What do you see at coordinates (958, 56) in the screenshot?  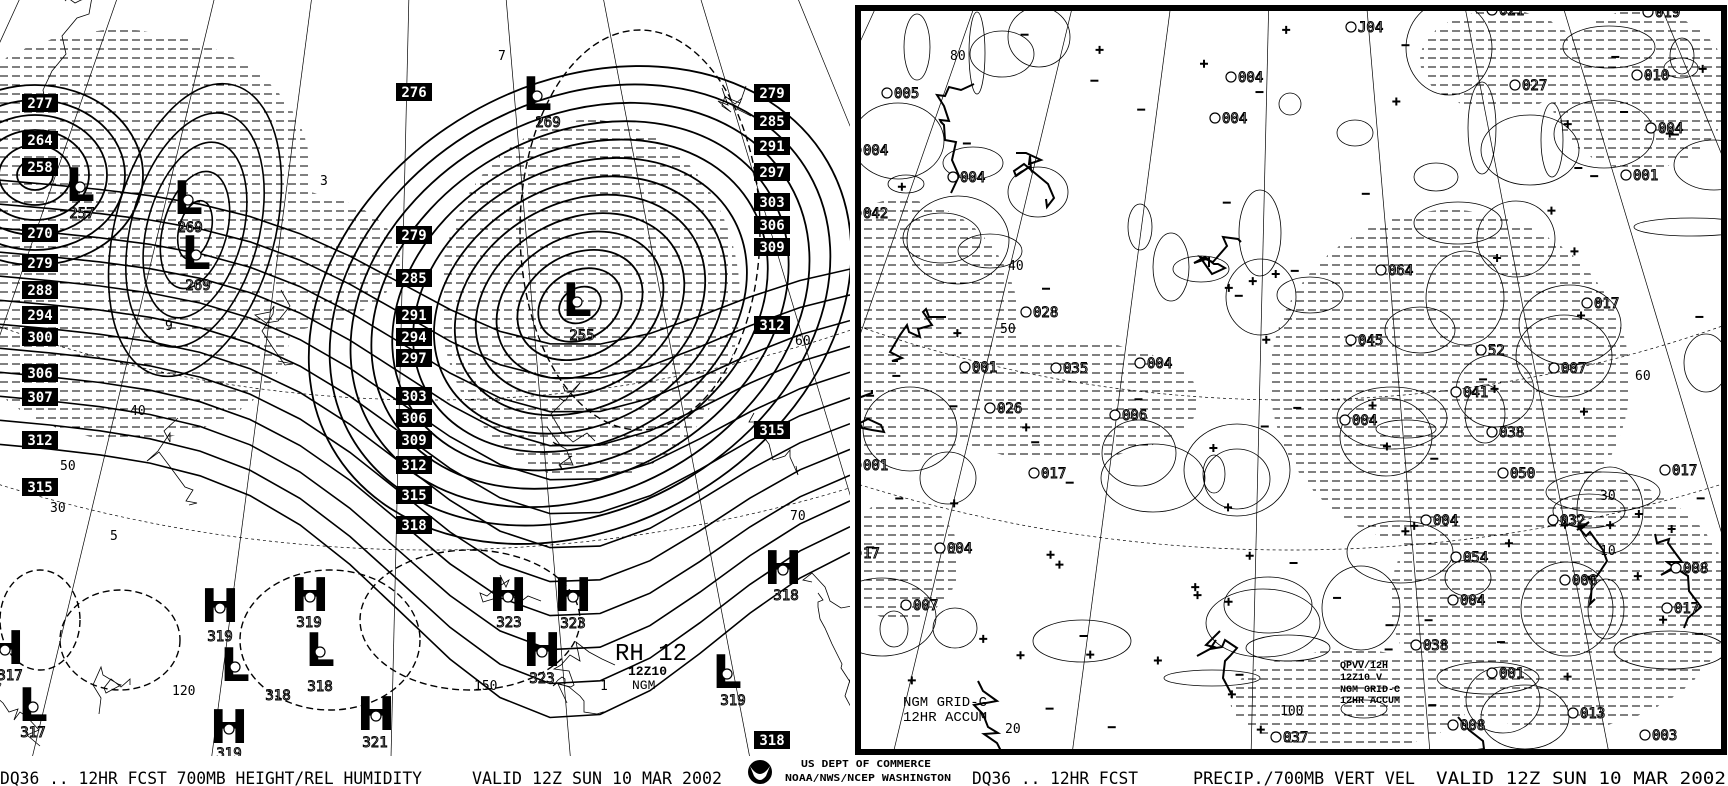 I see `contour-label: 80` at bounding box center [958, 56].